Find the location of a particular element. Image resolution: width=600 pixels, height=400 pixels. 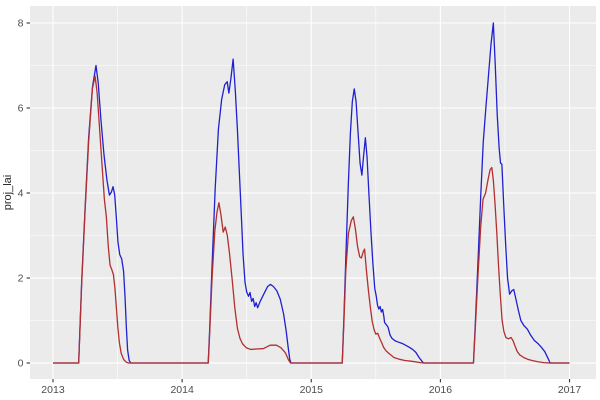

x-tick-label: 2015 is located at coordinates (312, 390).